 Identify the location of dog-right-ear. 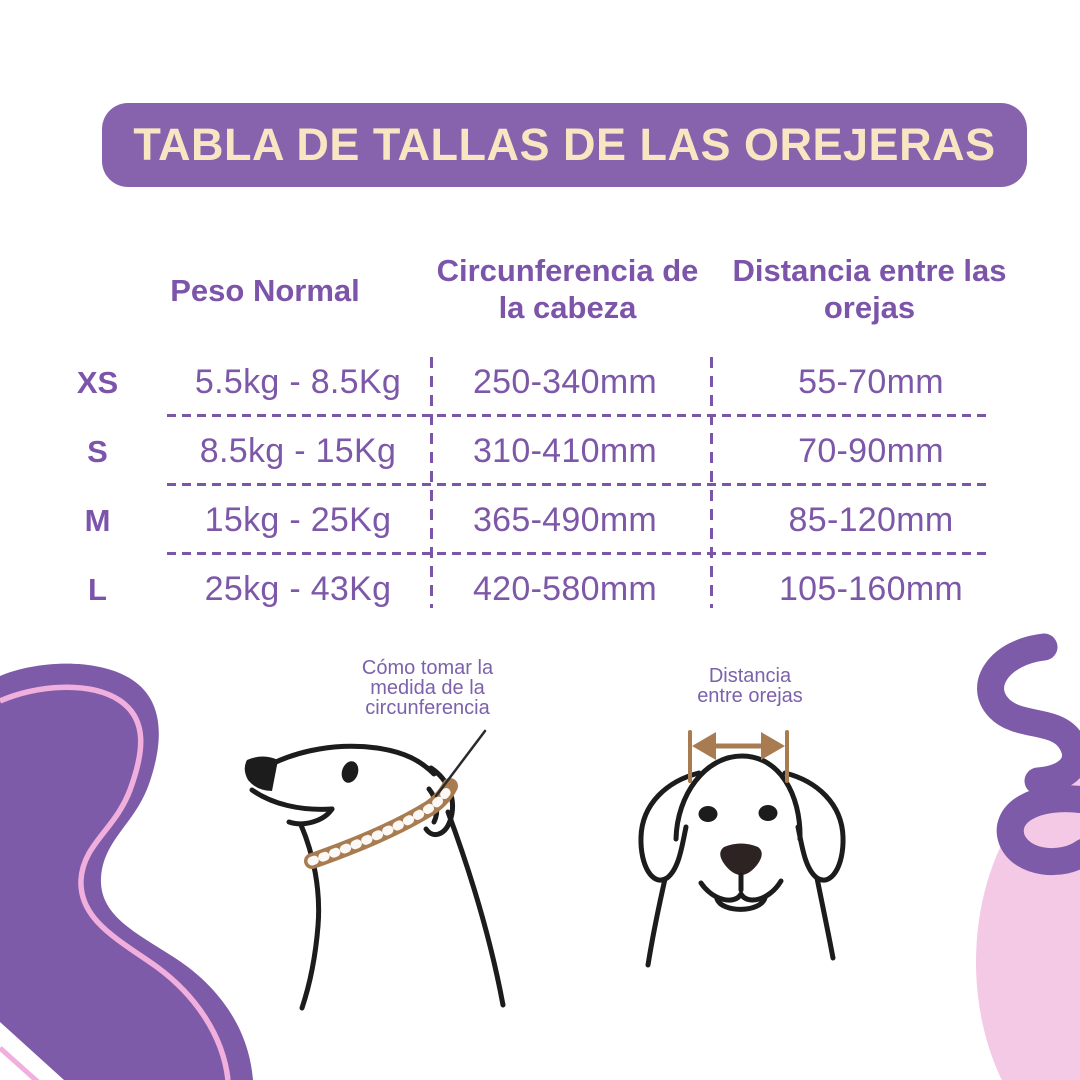
(814, 826).